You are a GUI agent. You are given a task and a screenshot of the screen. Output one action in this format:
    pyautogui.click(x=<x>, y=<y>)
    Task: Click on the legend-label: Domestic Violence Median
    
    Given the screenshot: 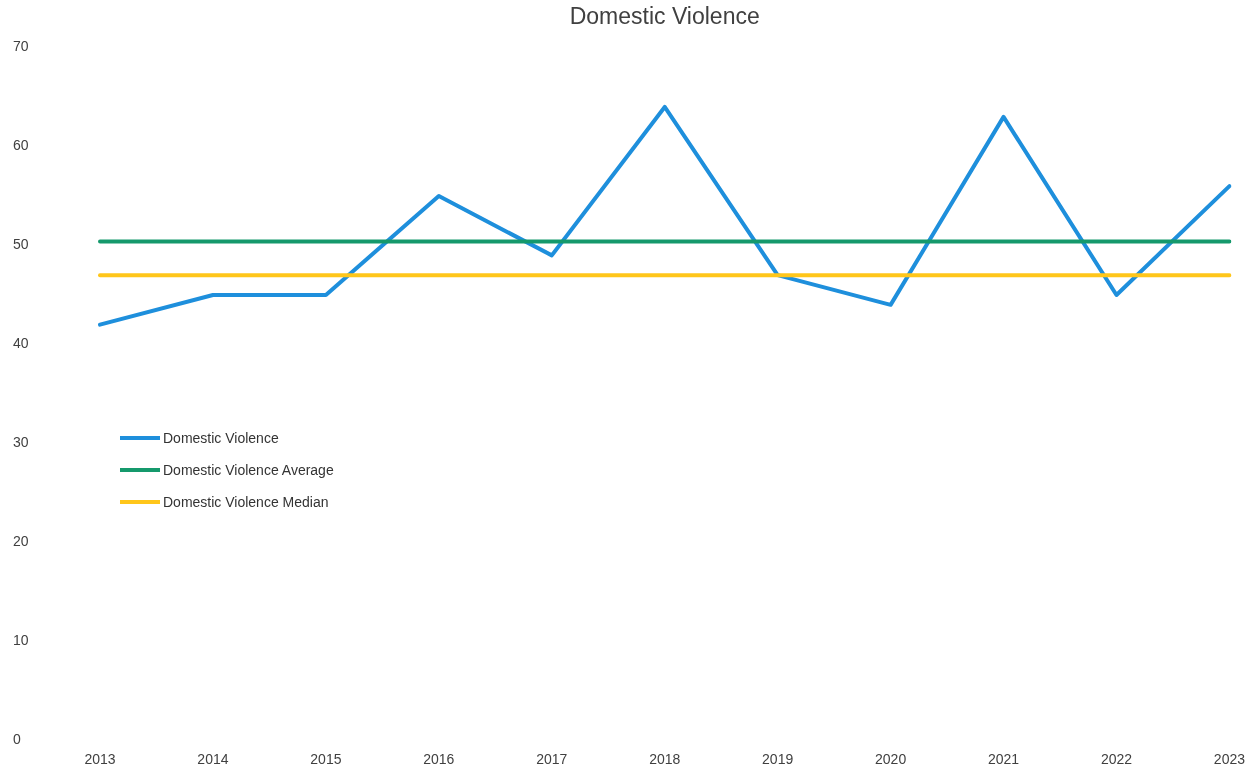 What is the action you would take?
    pyautogui.click(x=246, y=502)
    